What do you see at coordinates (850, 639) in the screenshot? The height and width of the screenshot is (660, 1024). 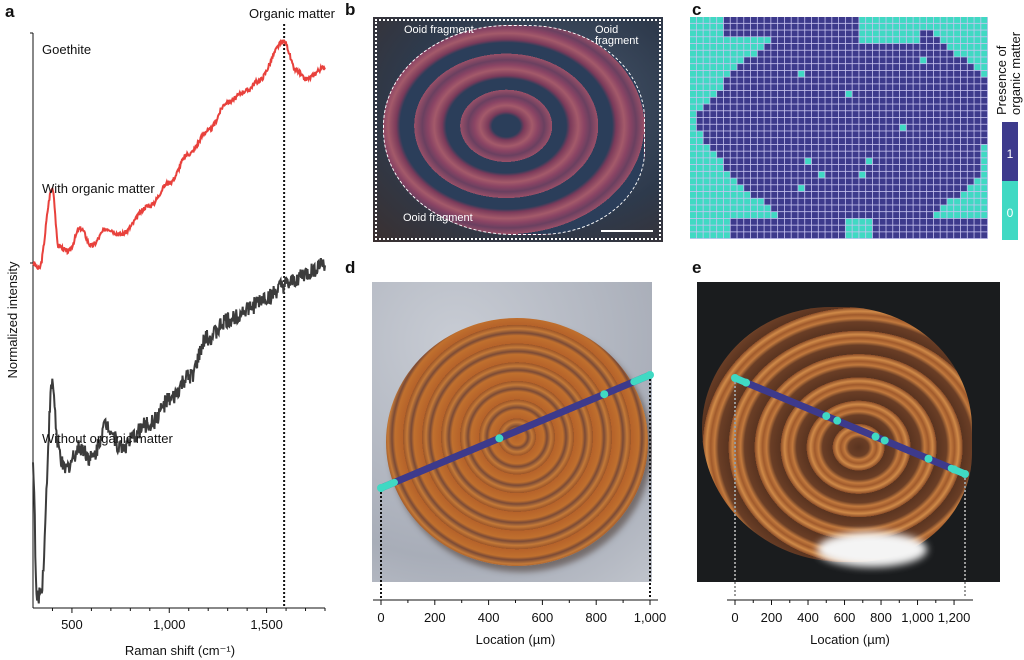 I see `location-axis-label: Location (µm)` at bounding box center [850, 639].